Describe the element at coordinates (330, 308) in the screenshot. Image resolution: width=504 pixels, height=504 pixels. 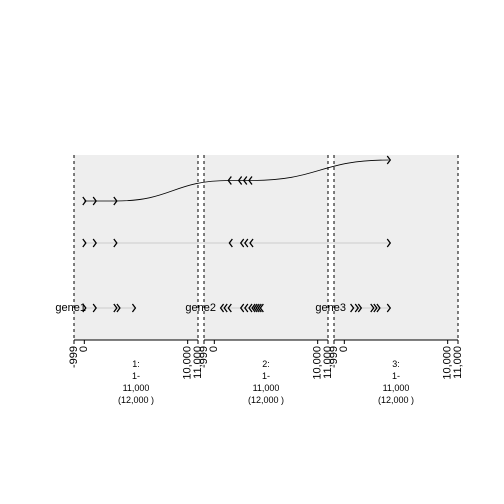
I see `gene-label: gene3` at that location.